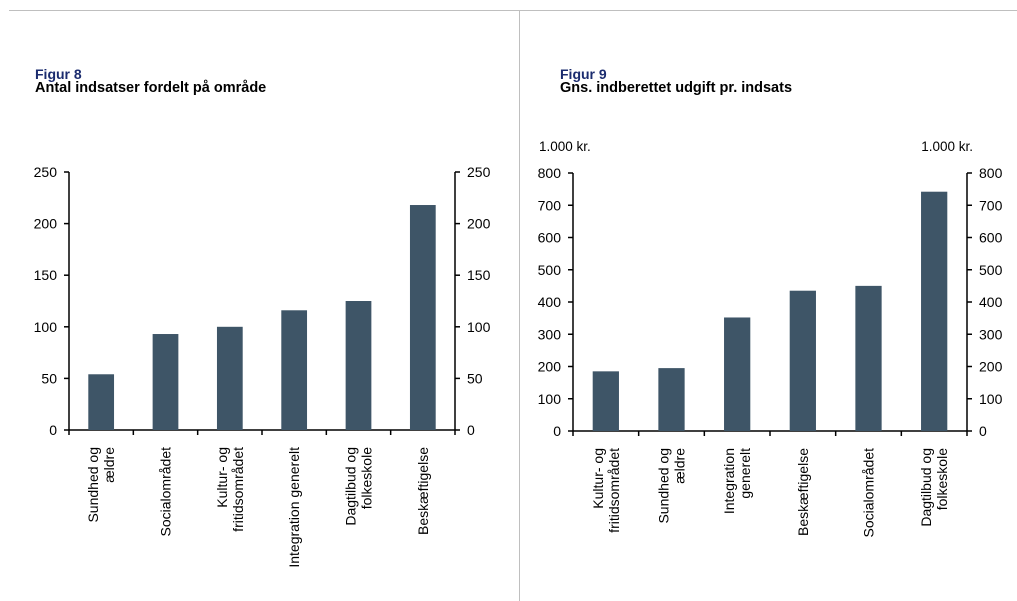 This screenshot has width=1017, height=601. I want to click on y-tick-label-left: 400, so click(550, 302).